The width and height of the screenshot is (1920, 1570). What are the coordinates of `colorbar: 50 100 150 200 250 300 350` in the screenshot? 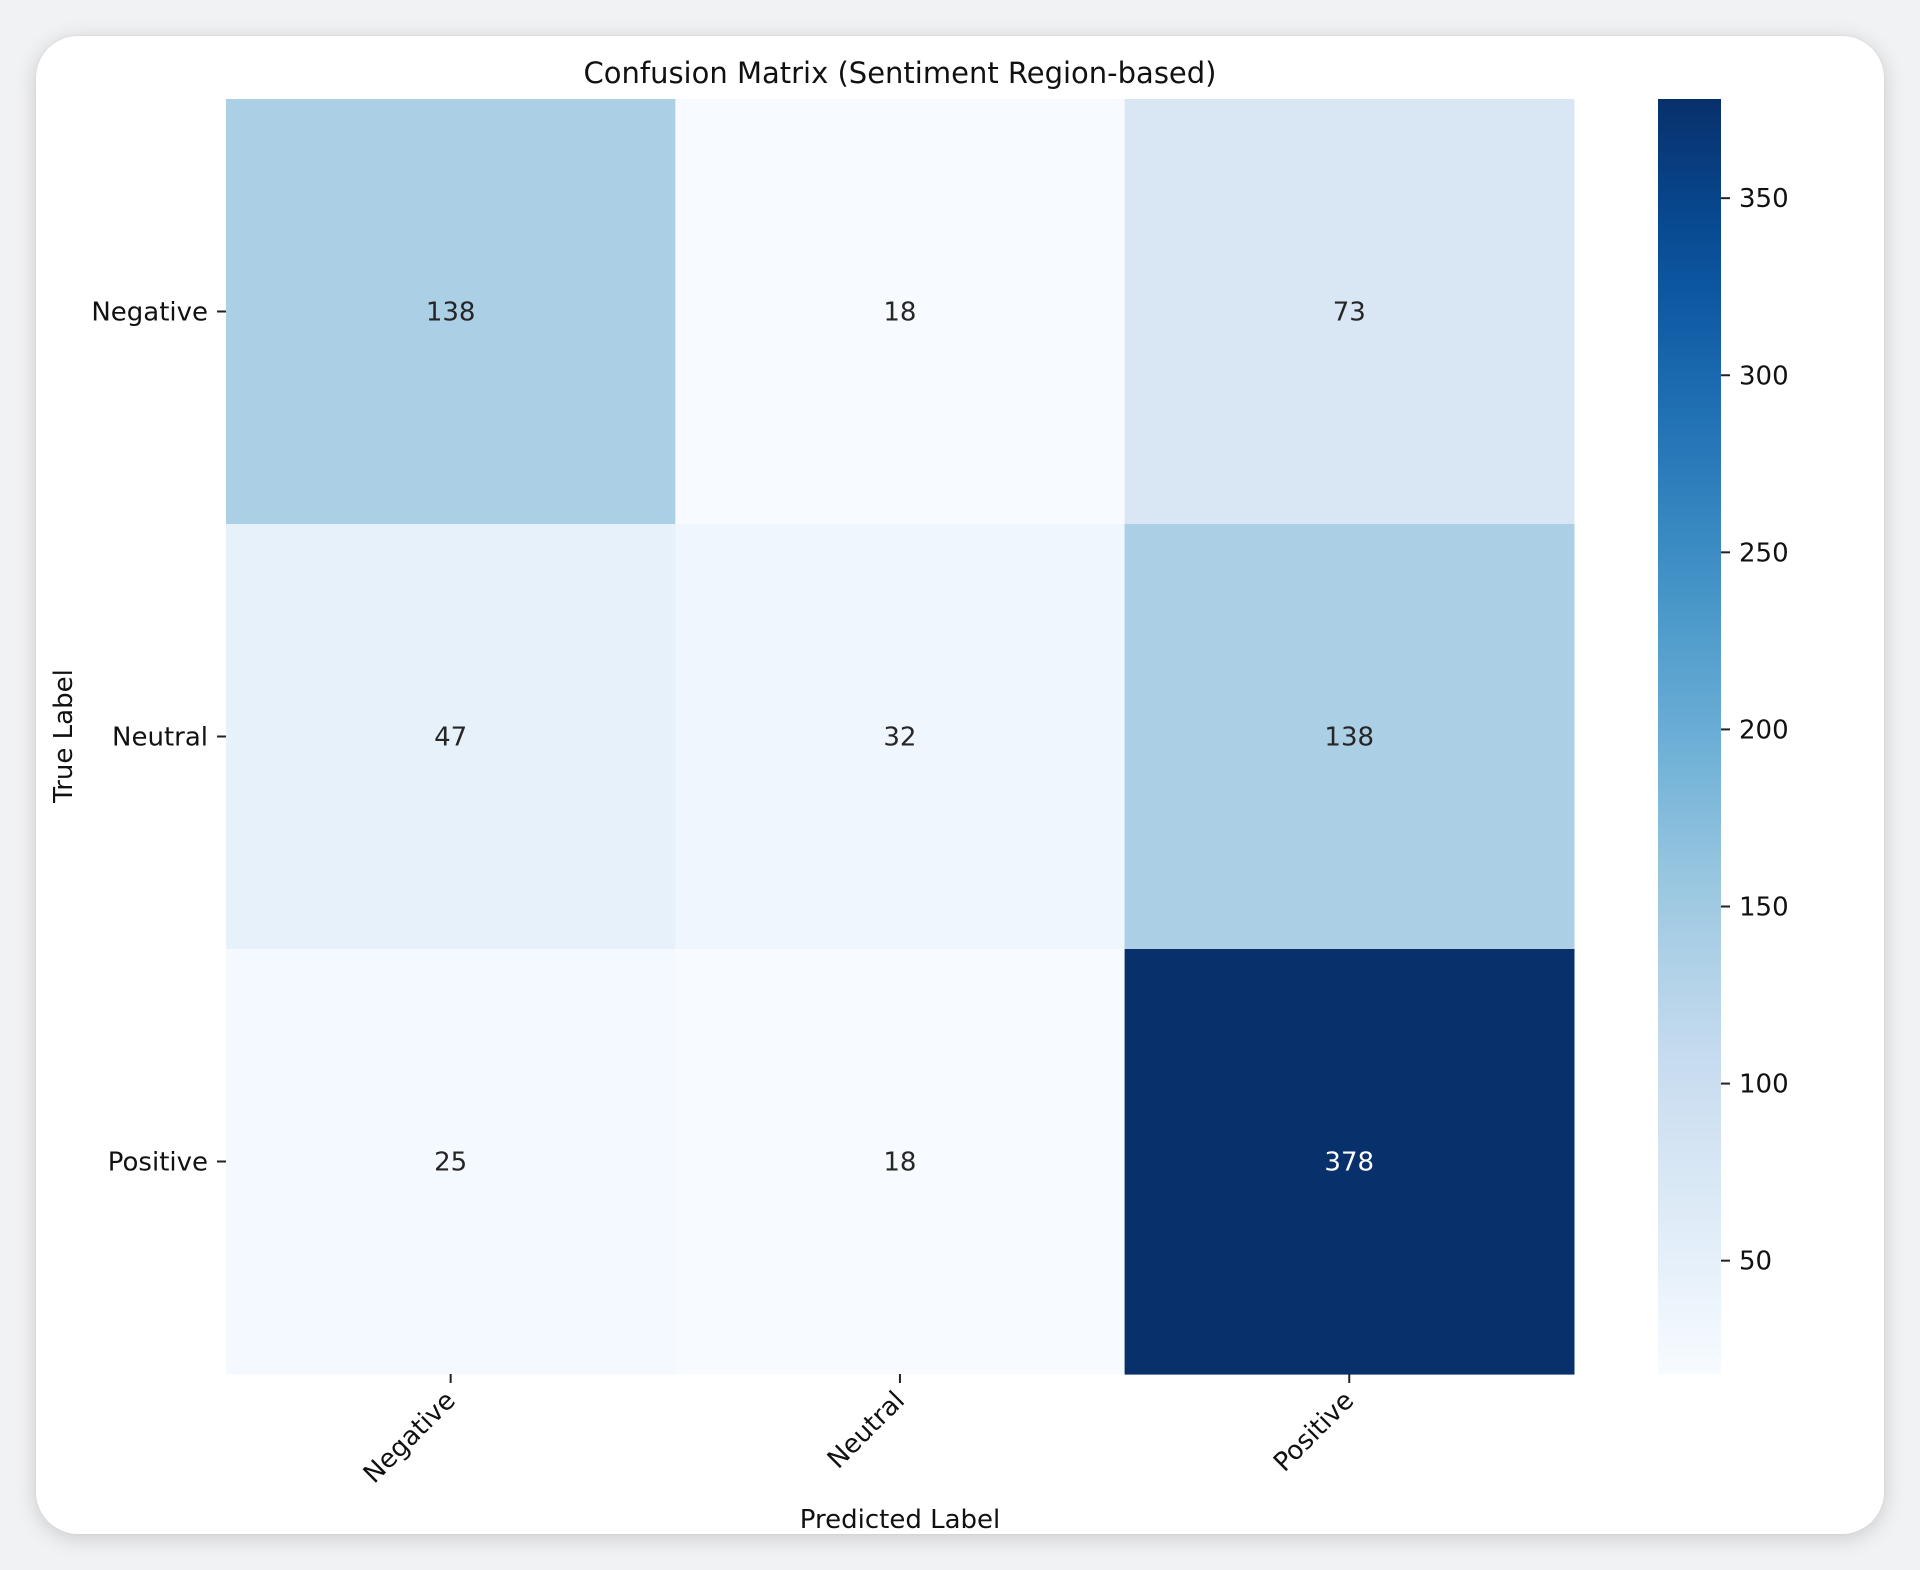 It's located at (1723, 736).